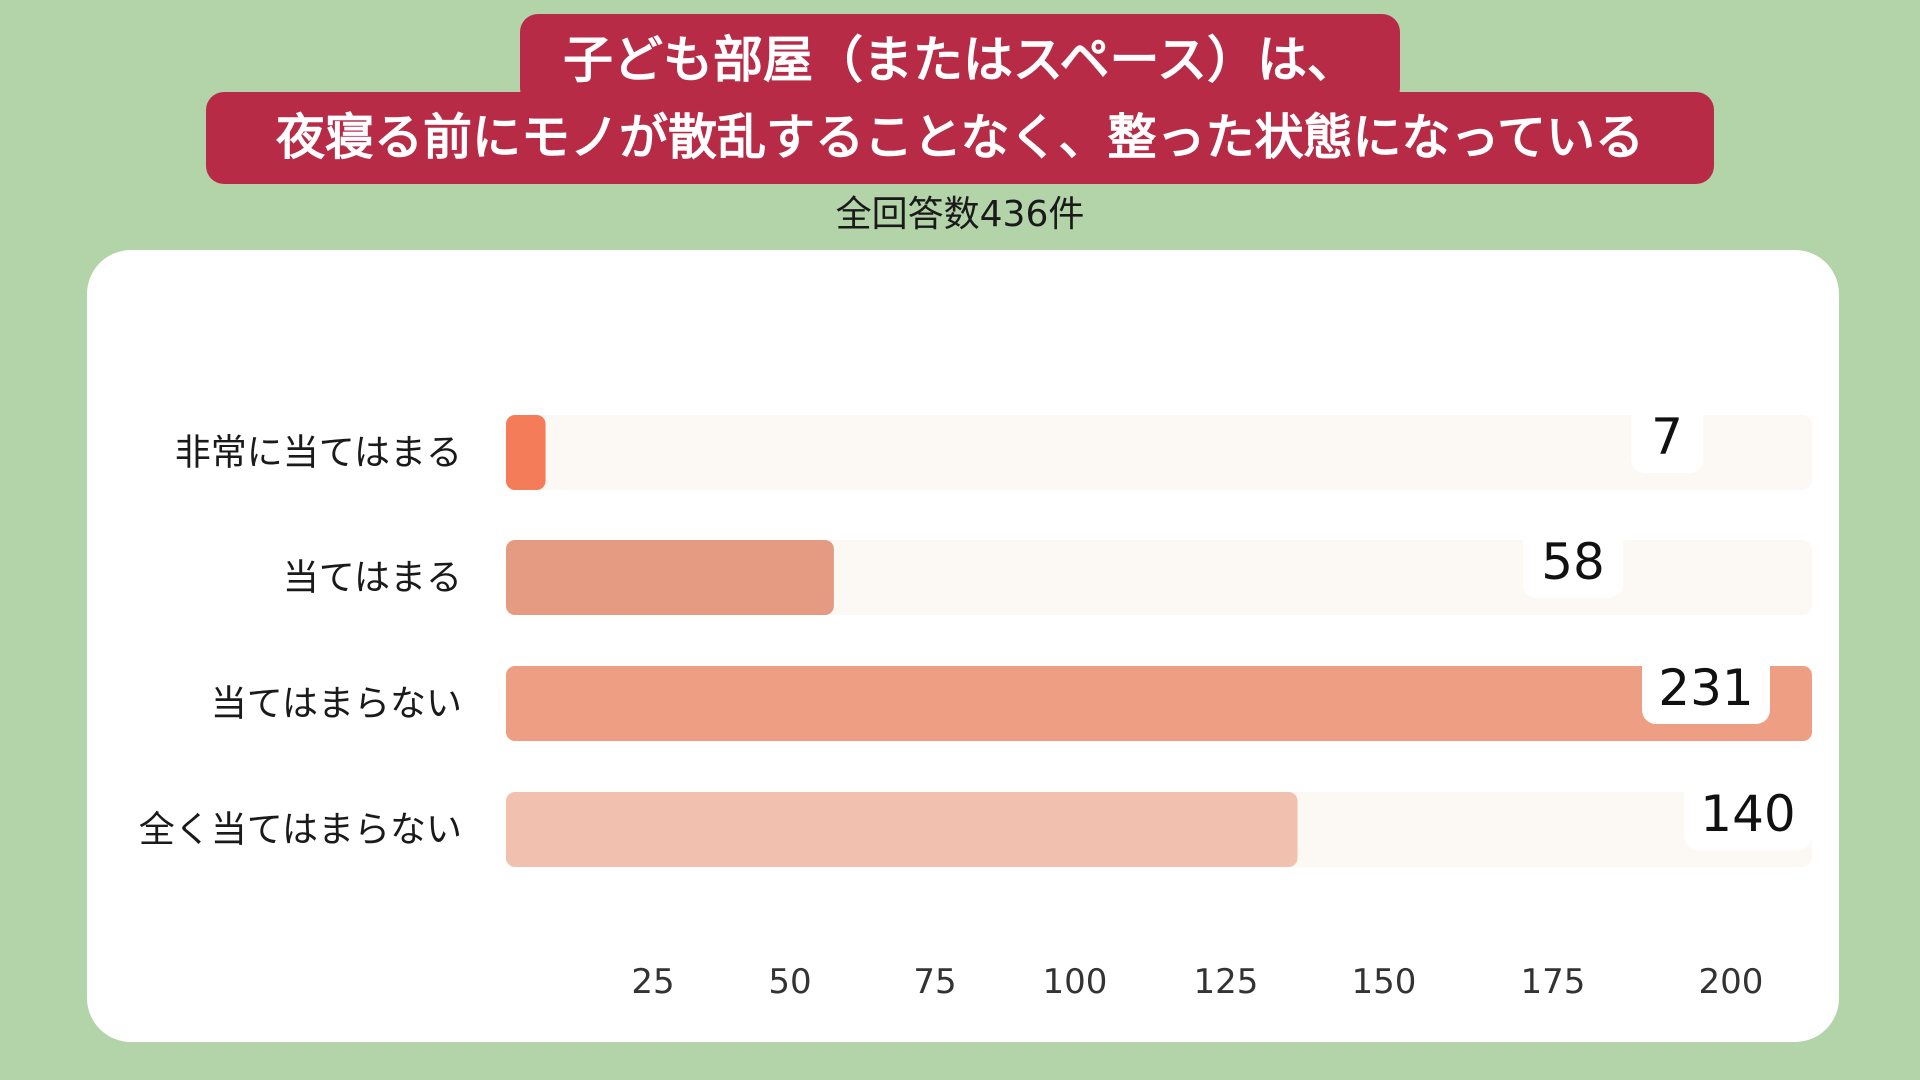 This screenshot has height=1080, width=1920. Describe the element at coordinates (789, 982) in the screenshot. I see `x-tick-label-50: 50` at that location.